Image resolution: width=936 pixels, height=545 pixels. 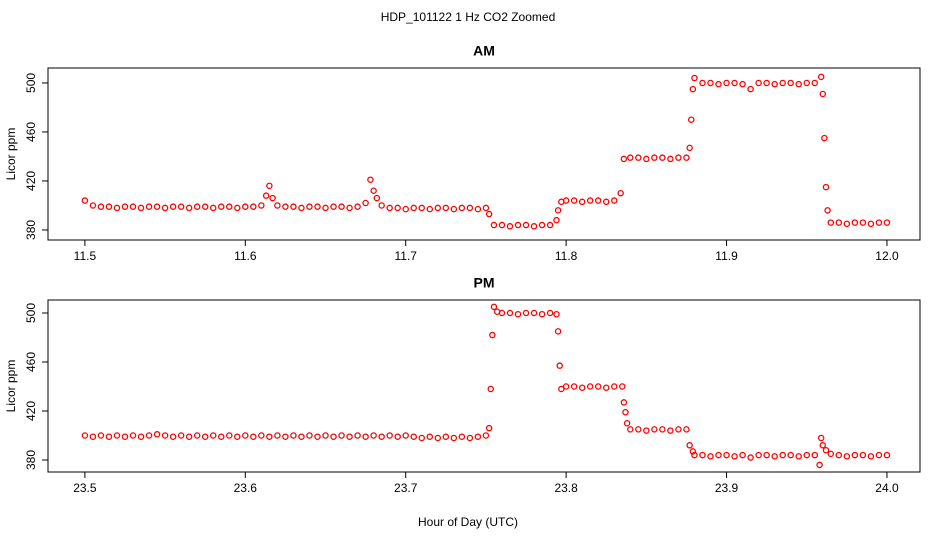 What do you see at coordinates (887, 256) in the screenshot?
I see `x-tick-label: 12.0` at bounding box center [887, 256].